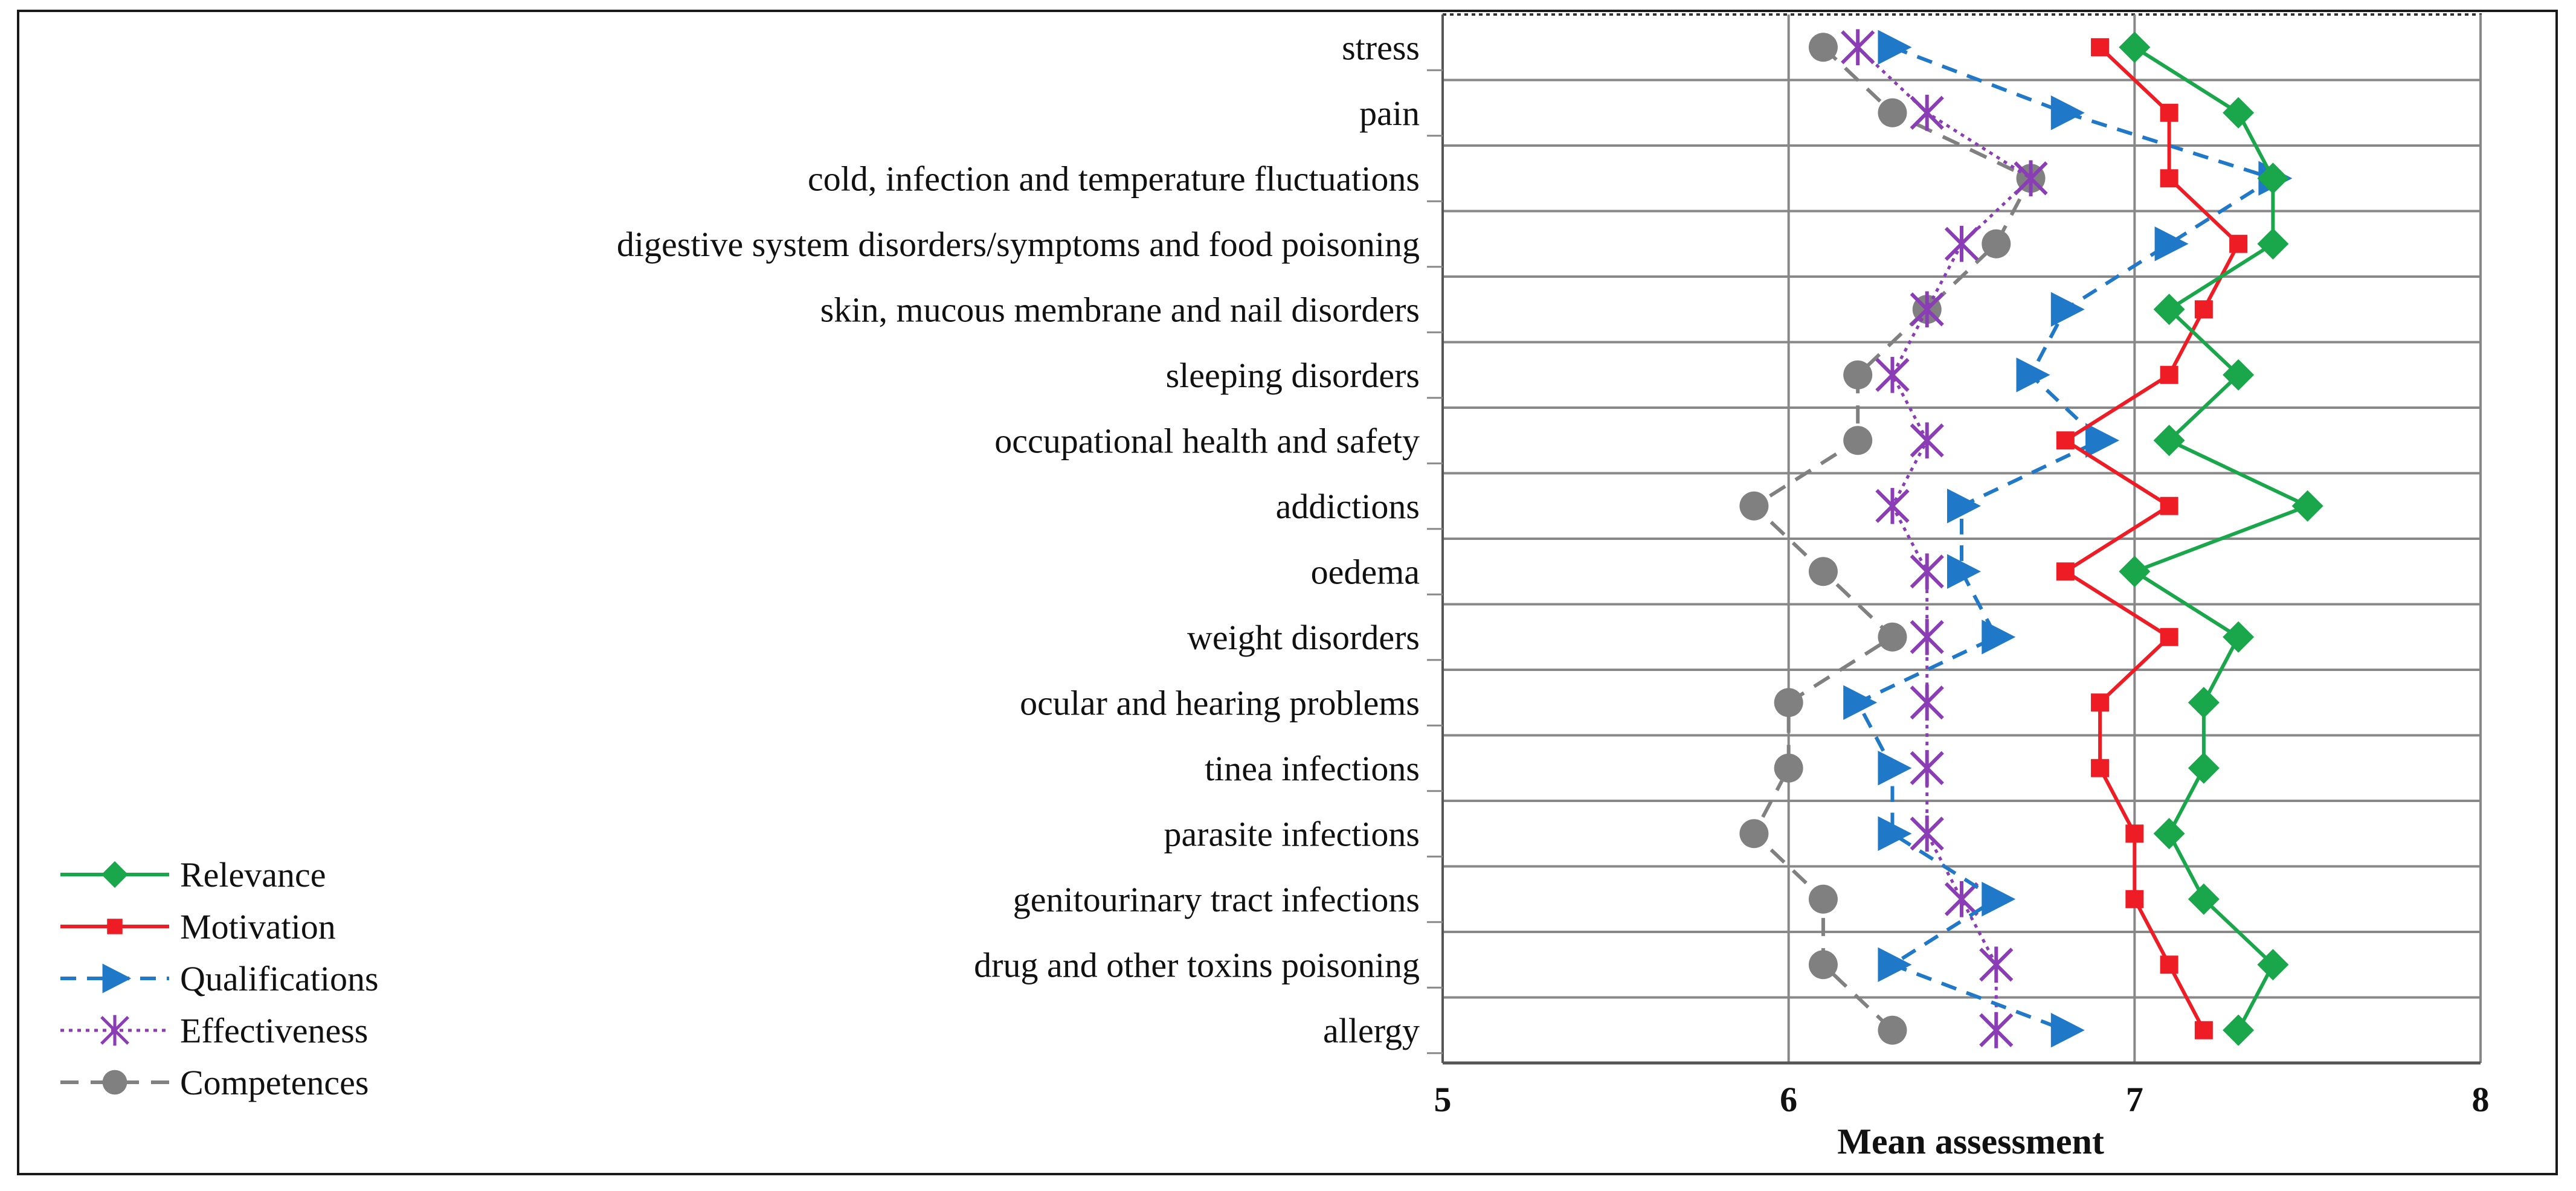 This screenshot has width=2576, height=1191. I want to click on x-axis-title: Mean assessment, so click(1970, 1141).